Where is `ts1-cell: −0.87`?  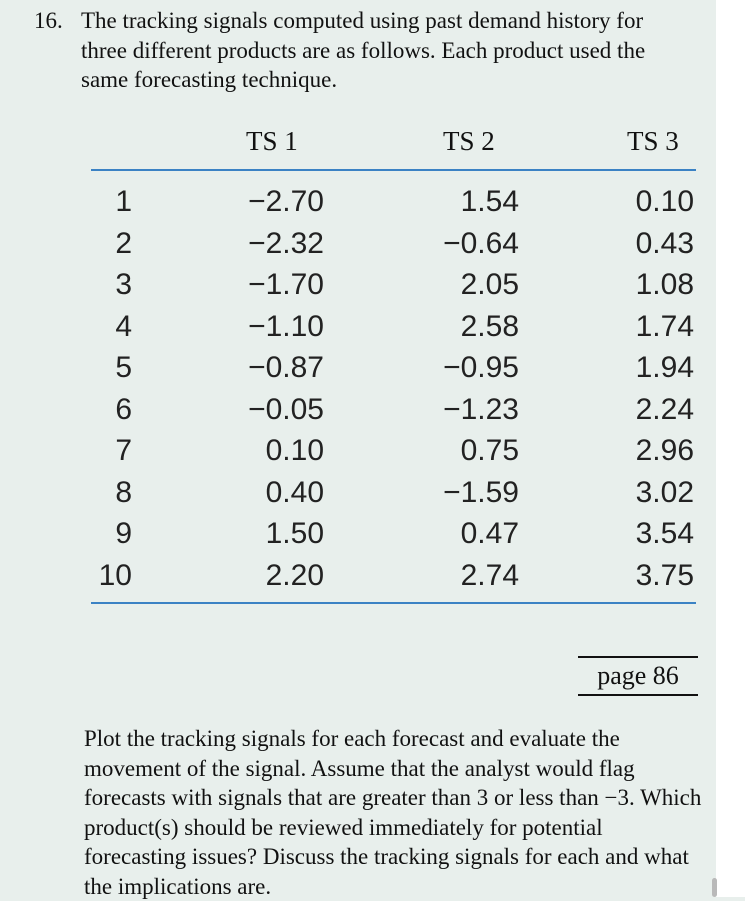
ts1-cell: −0.87 is located at coordinates (286, 367).